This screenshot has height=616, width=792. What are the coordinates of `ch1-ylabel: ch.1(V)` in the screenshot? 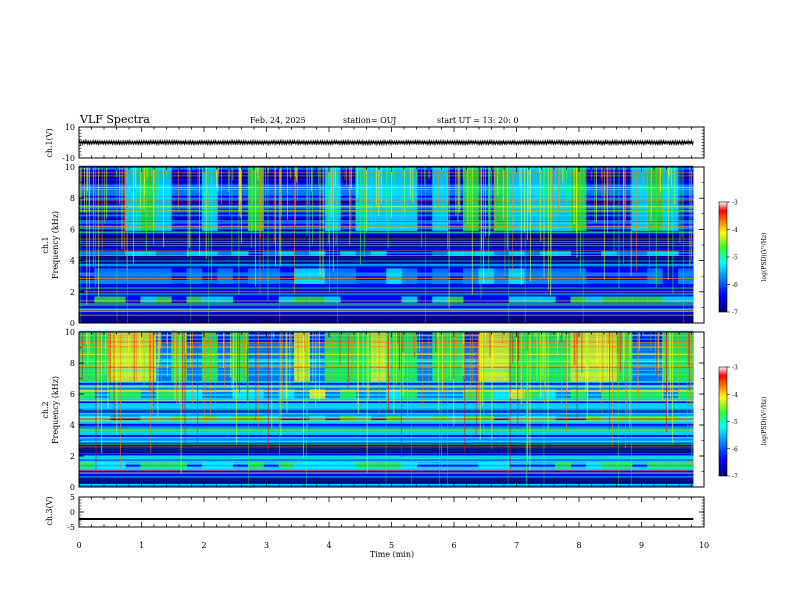 It's located at (49, 142).